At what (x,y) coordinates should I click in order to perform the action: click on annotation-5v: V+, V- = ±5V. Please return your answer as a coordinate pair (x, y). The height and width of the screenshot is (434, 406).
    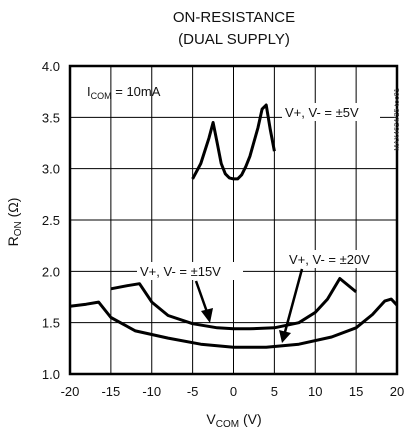
    Looking at the image, I should click on (331, 112).